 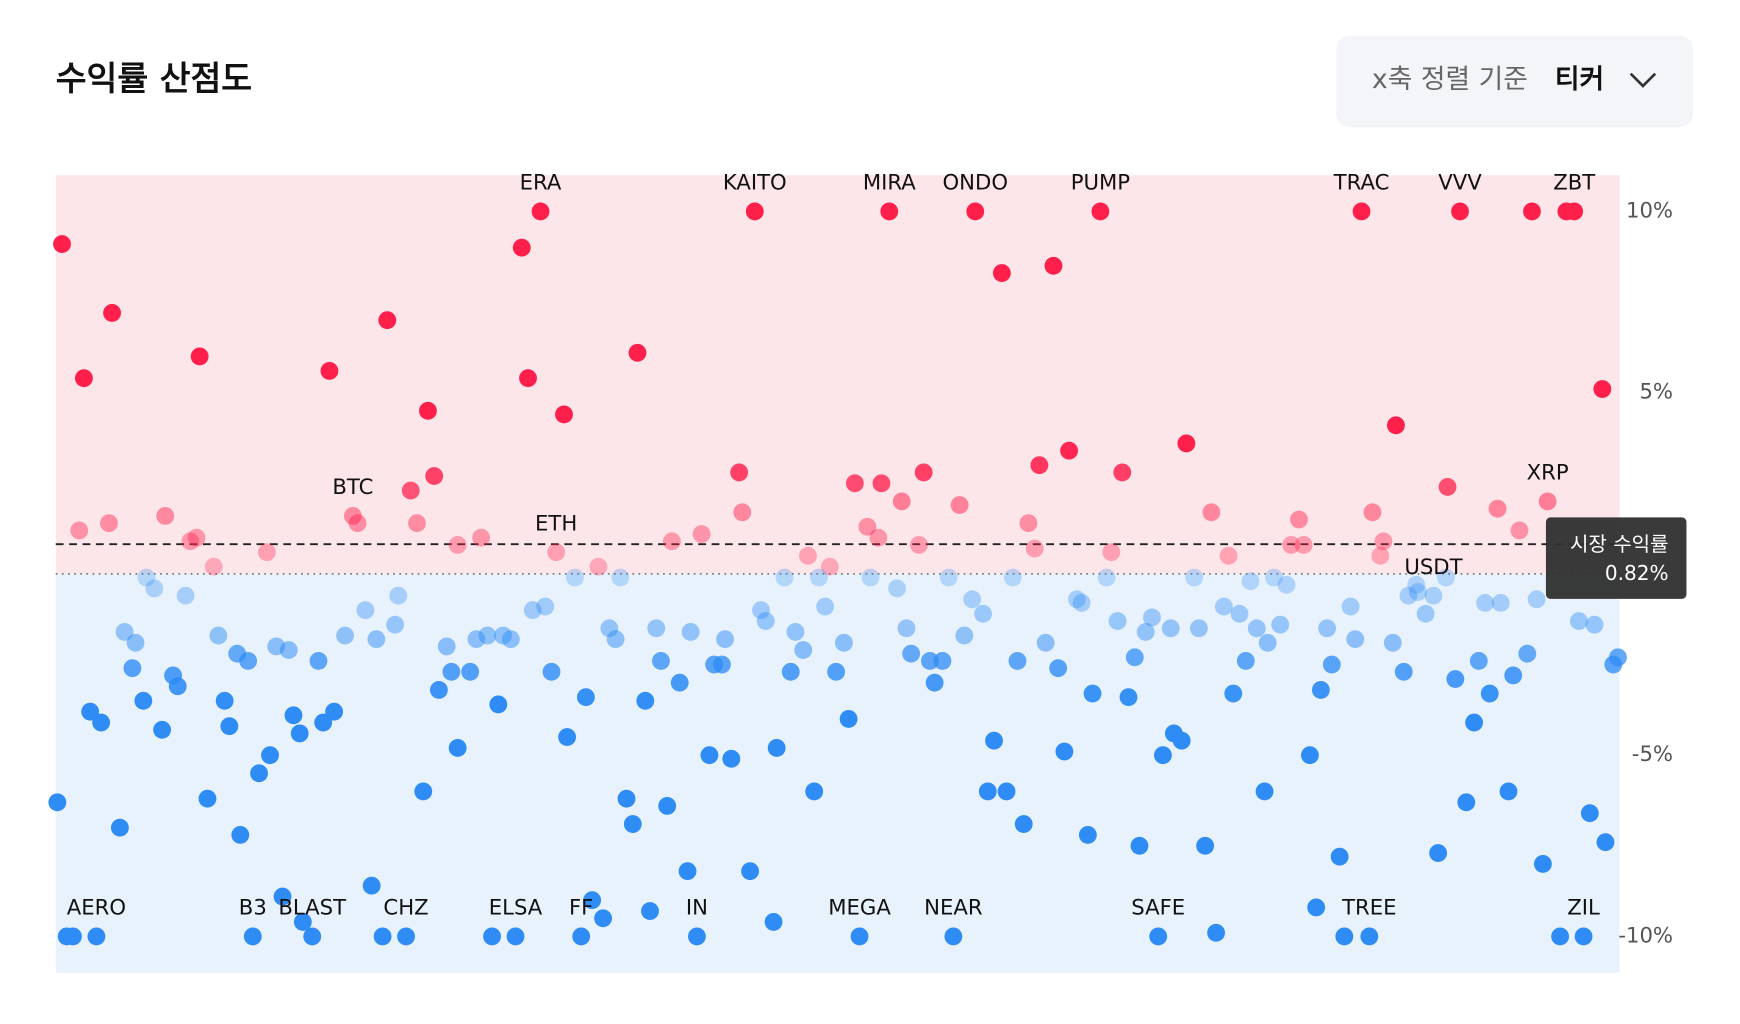 I want to click on tooltip-box, so click(x=1616, y=558).